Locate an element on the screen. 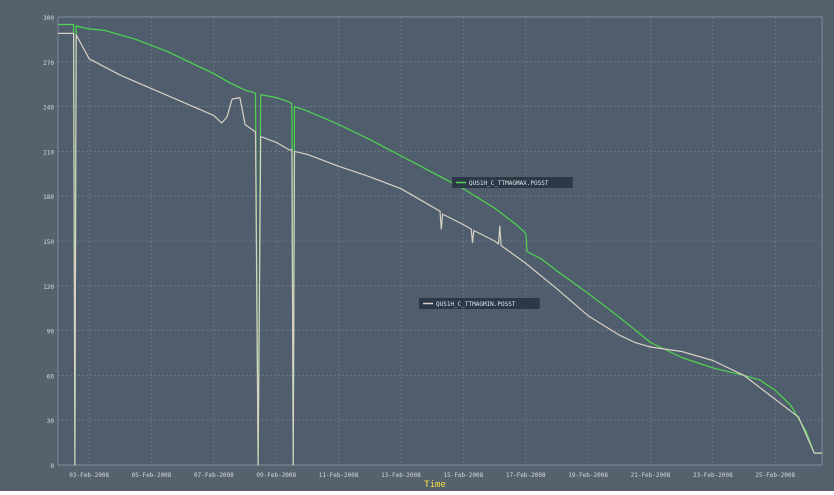 Image resolution: width=834 pixels, height=495 pixels. y-tick-labels: 0 30 60 90 120 150 180 210 240 270 300 is located at coordinates (48, 242).